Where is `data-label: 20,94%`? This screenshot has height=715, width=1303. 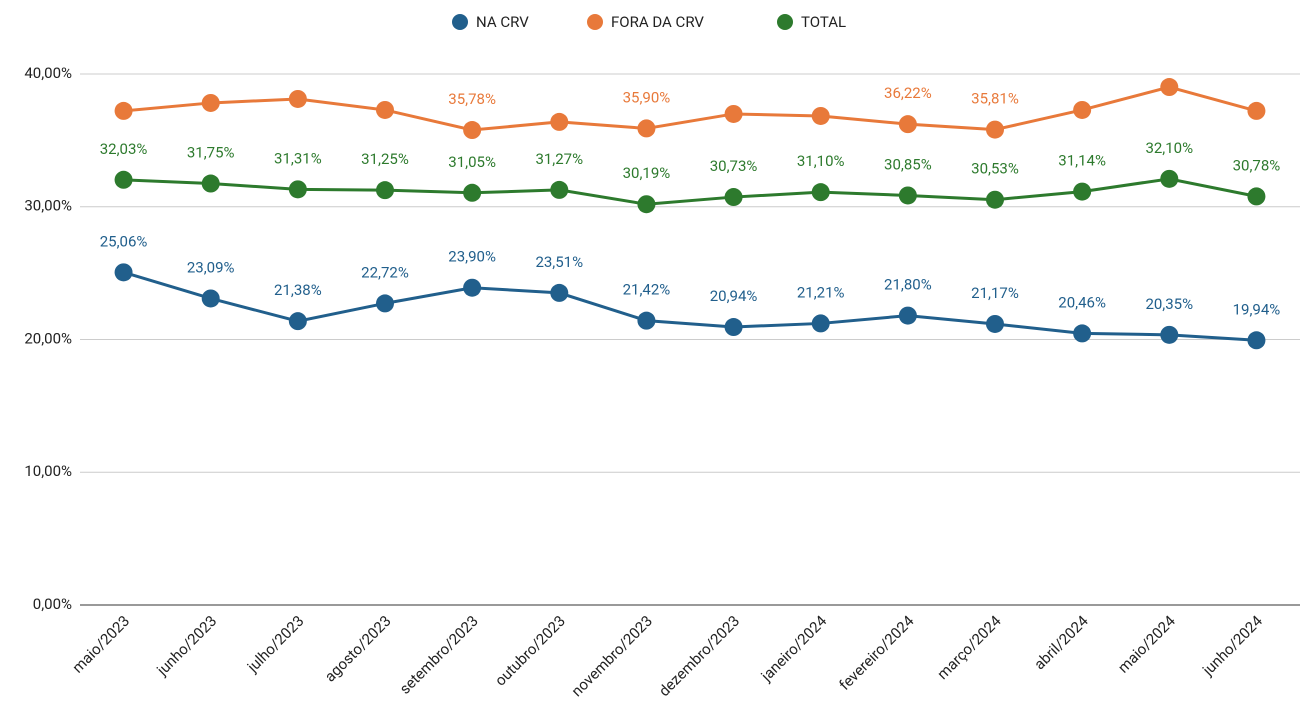
data-label: 20,94% is located at coordinates (734, 296).